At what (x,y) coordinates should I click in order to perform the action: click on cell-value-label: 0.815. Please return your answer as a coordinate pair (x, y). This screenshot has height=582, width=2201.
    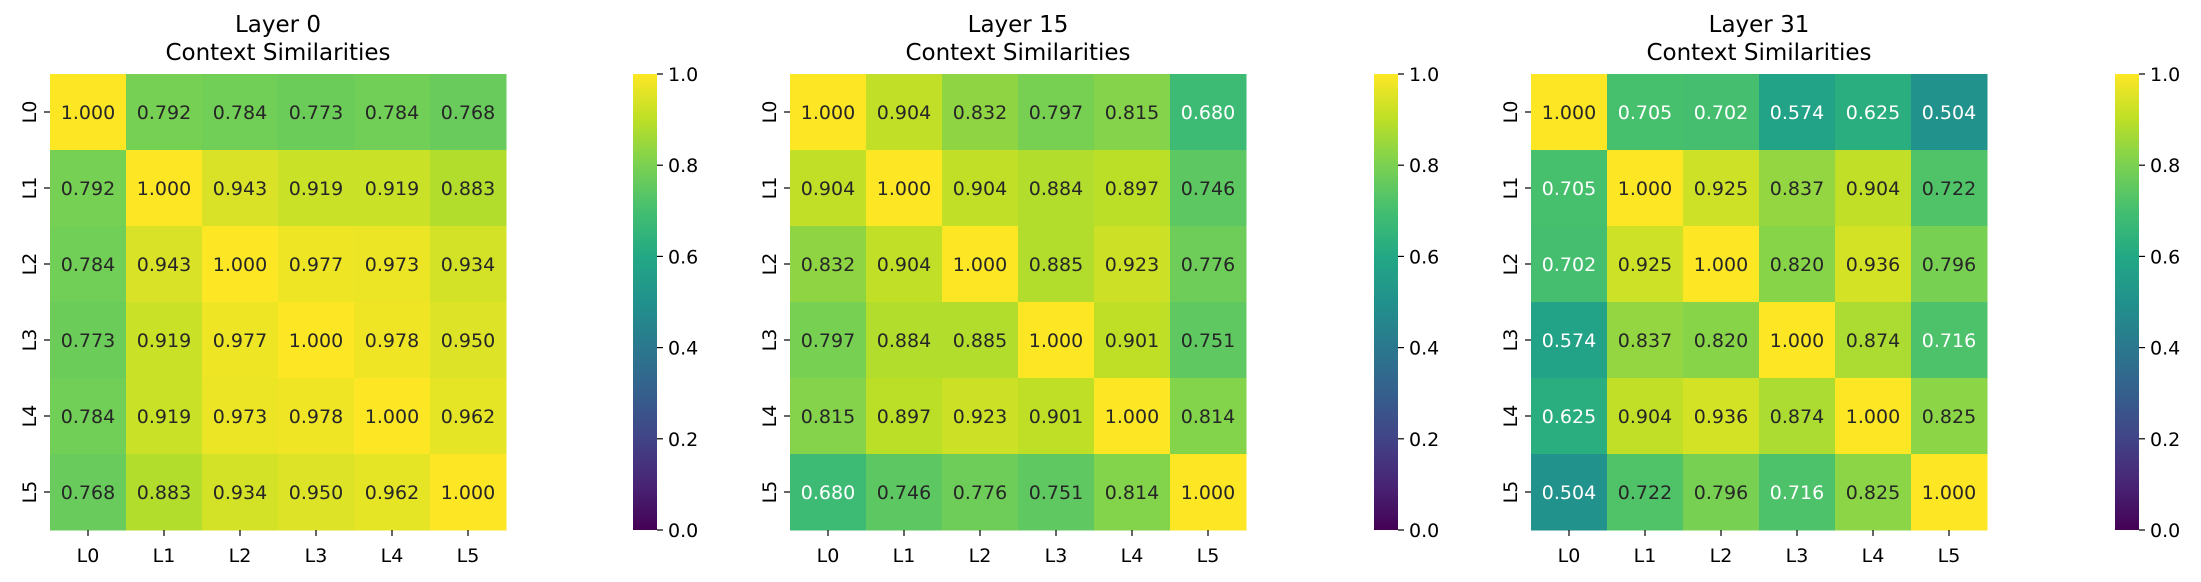
    Looking at the image, I should click on (1132, 113).